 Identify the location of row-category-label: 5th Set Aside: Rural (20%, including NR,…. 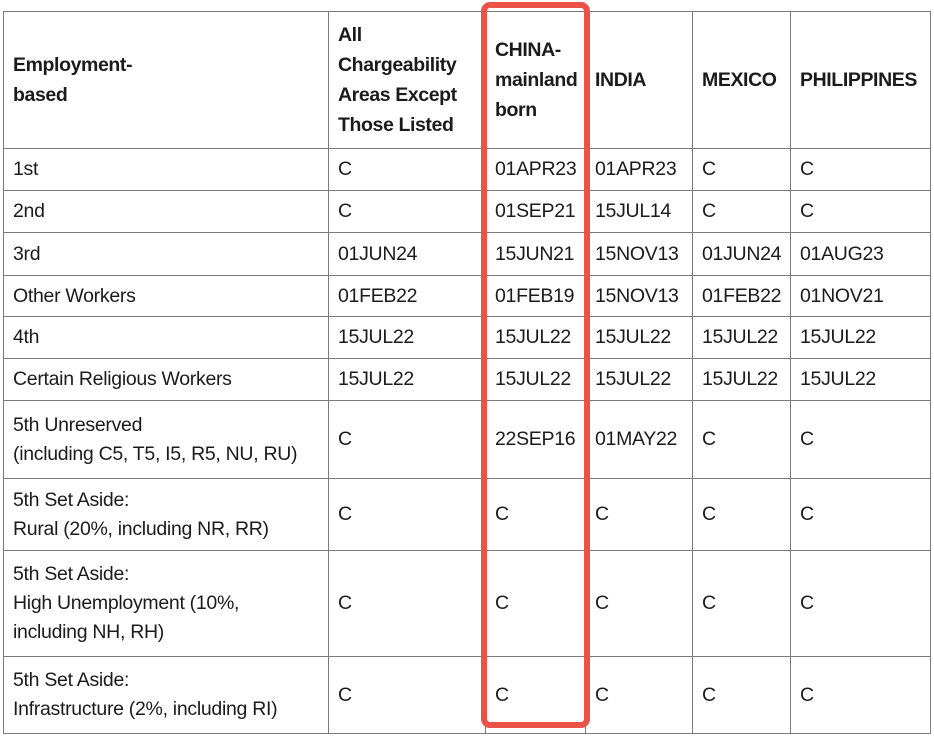
(166, 514).